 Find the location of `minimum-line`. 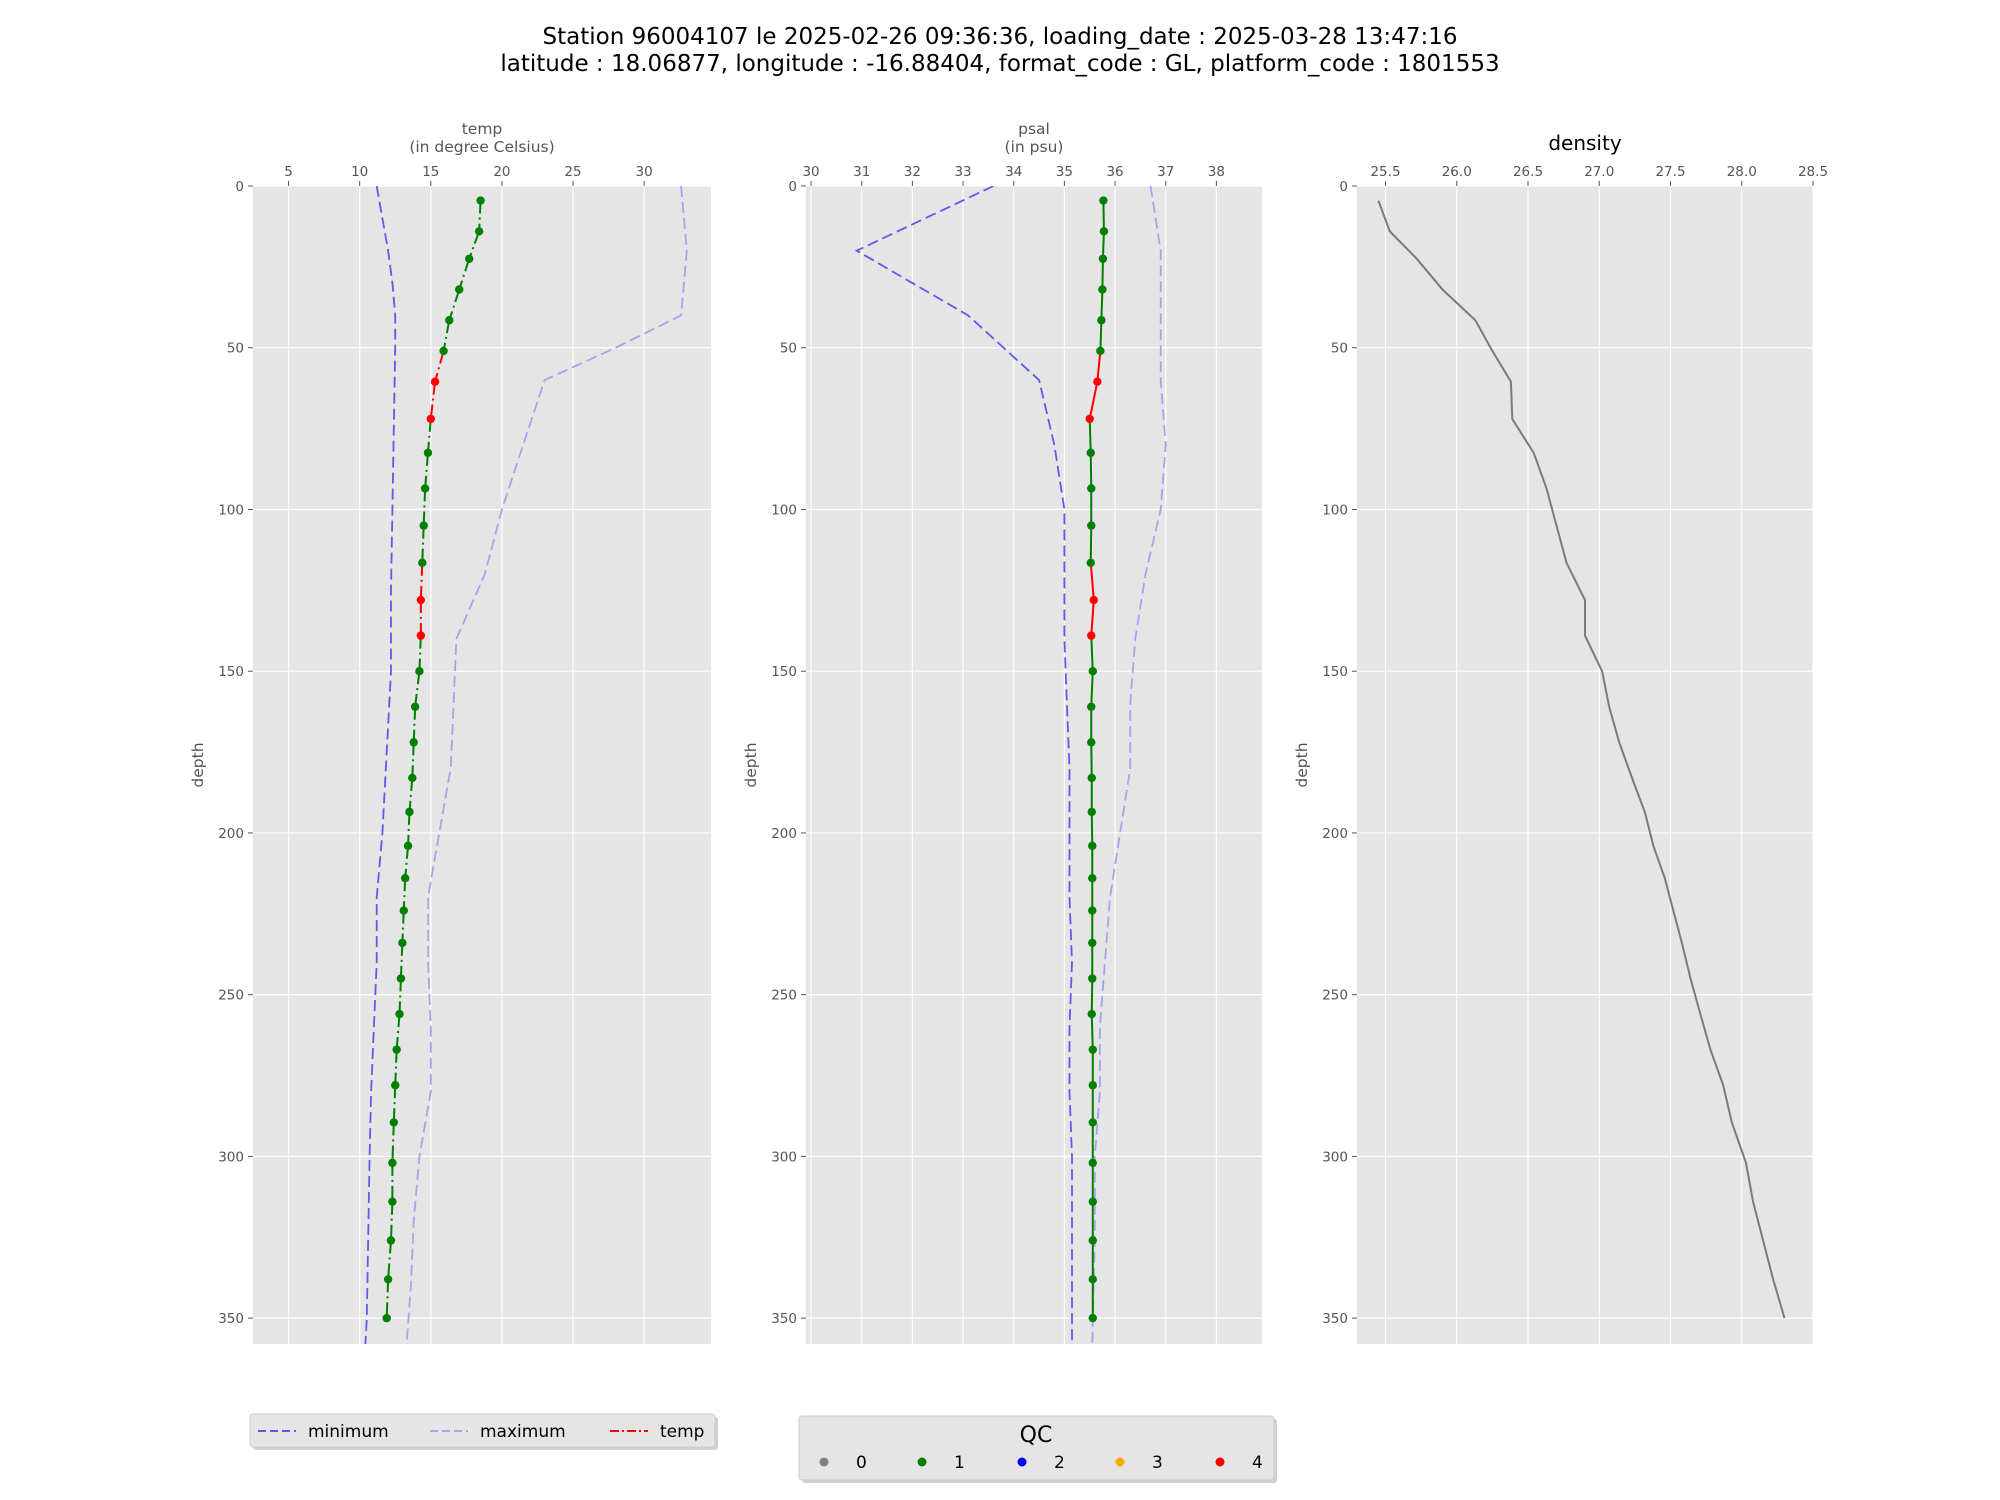

minimum-line is located at coordinates (963, 765).